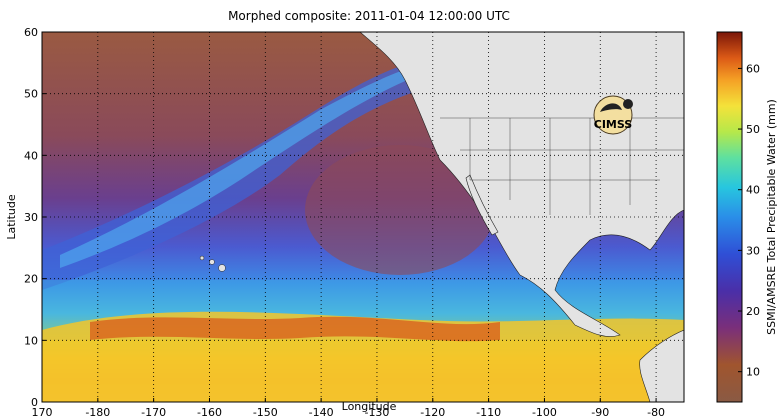  What do you see at coordinates (729, 217) in the screenshot?
I see `colorbar` at bounding box center [729, 217].